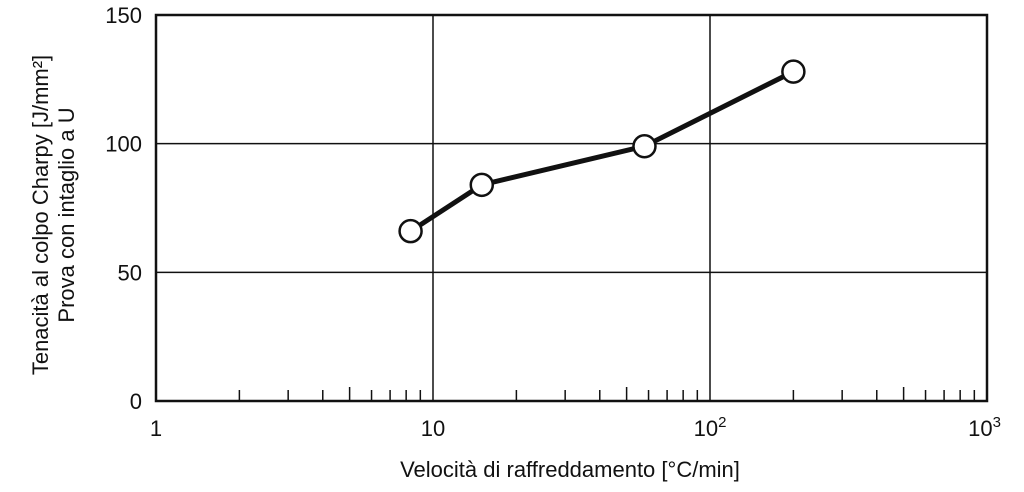 The image size is (1024, 492). What do you see at coordinates (607, 394) in the screenshot?
I see `minor-ticks-layer` at bounding box center [607, 394].